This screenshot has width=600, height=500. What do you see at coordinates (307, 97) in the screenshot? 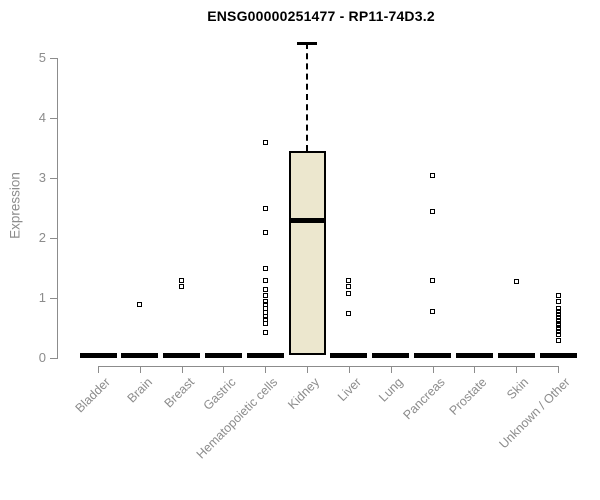
I see `whisker-line` at bounding box center [307, 97].